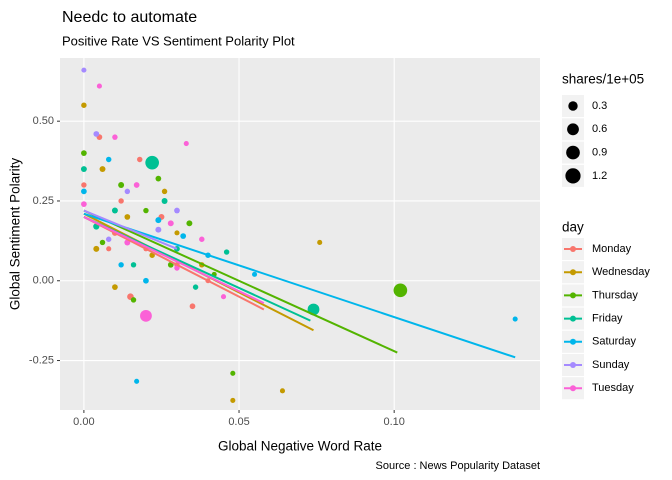 Image resolution: width=672 pixels, height=480 pixels. Describe the element at coordinates (621, 272) in the screenshot. I see `legend-label: Wednesday` at that location.